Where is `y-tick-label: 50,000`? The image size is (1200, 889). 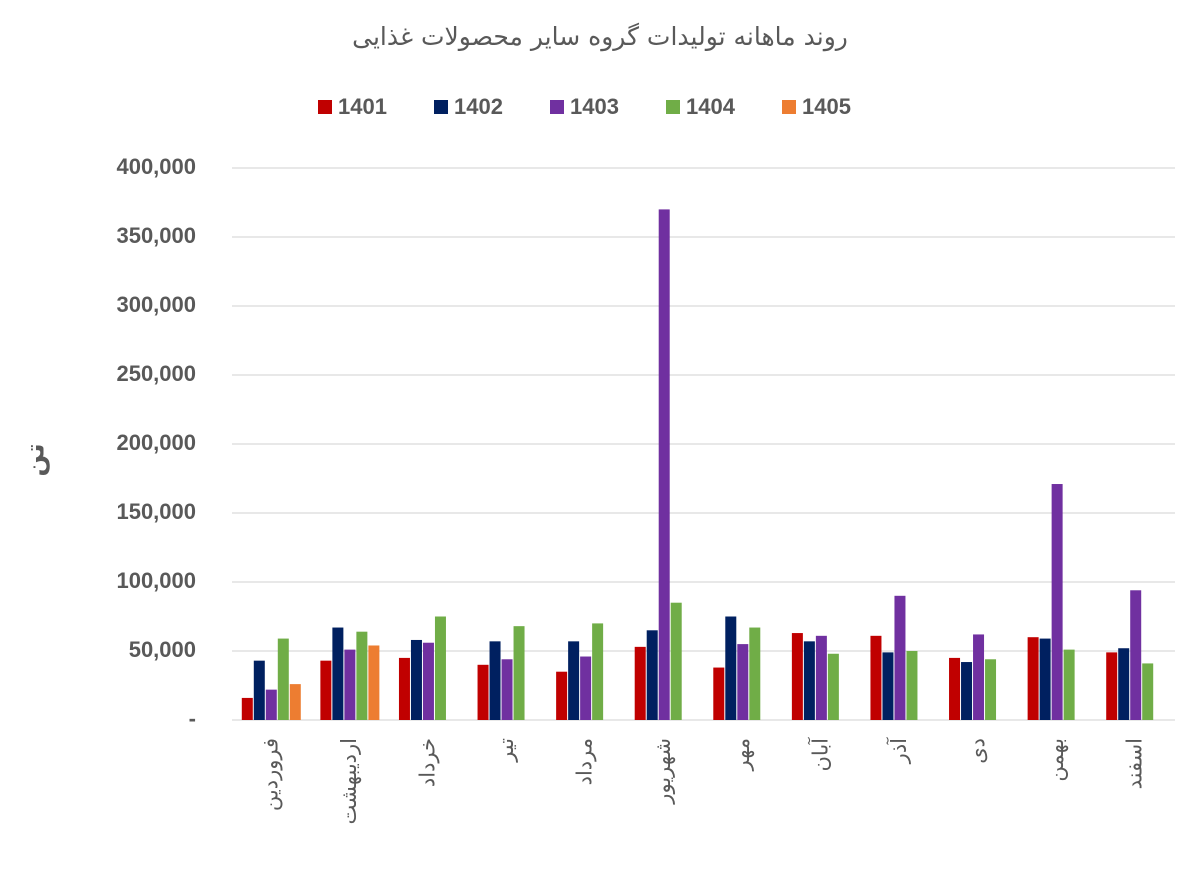
y-tick-label: 50,000 is located at coordinates (162, 649).